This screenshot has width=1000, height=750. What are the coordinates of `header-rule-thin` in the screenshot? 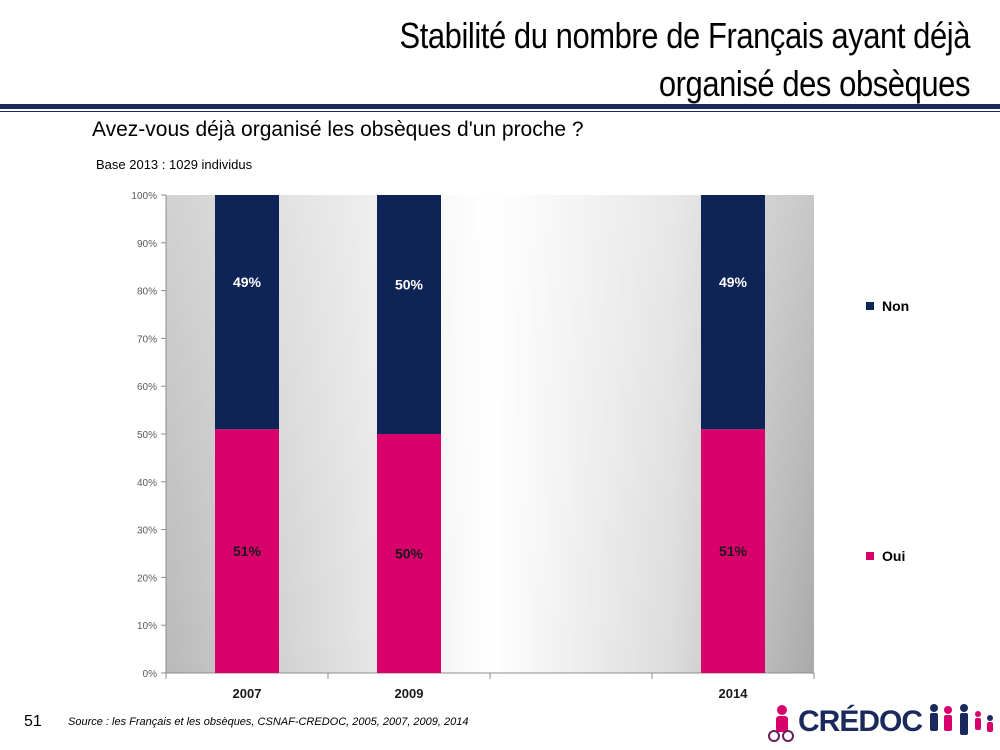 It's located at (500, 111).